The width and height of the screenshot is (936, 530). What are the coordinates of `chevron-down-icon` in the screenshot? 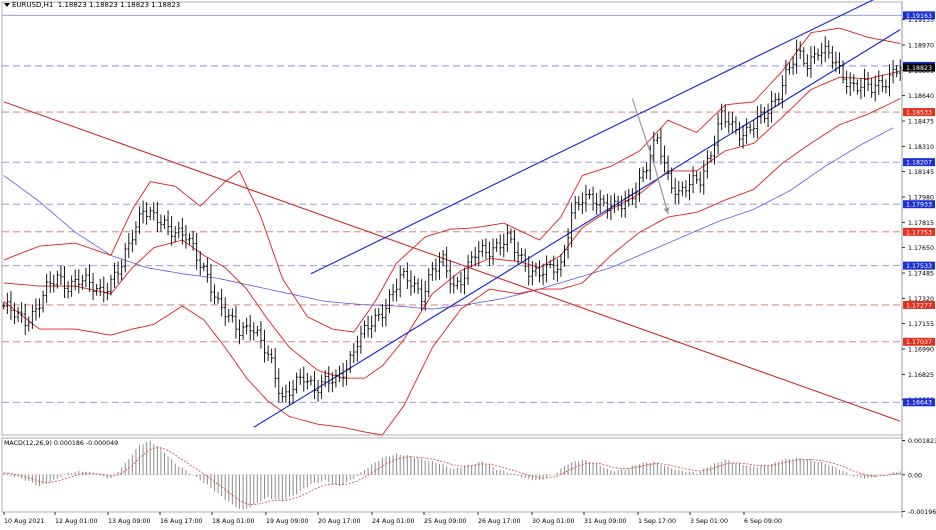 It's located at (7, 5).